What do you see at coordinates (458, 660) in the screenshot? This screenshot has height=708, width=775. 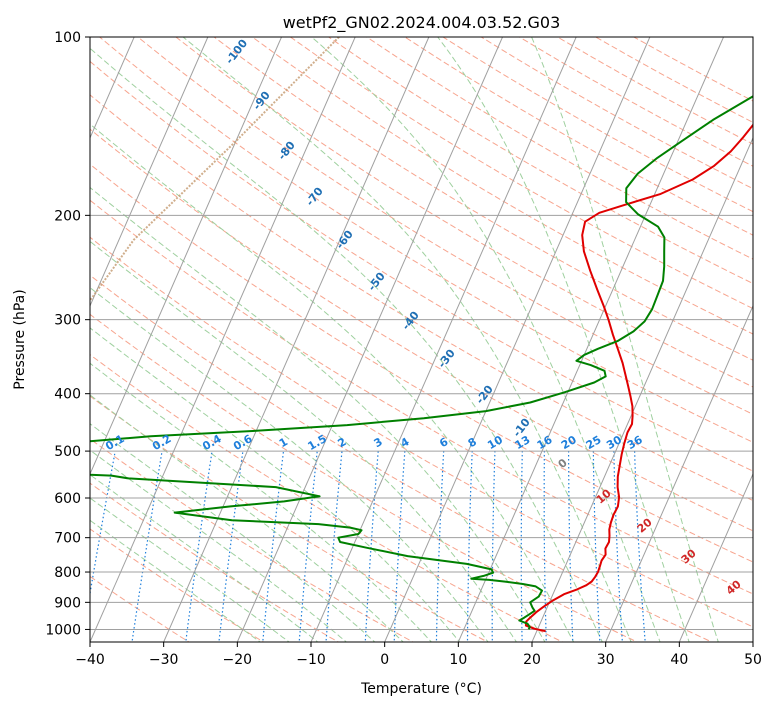 I see `x-tick-label: 10` at bounding box center [458, 660].